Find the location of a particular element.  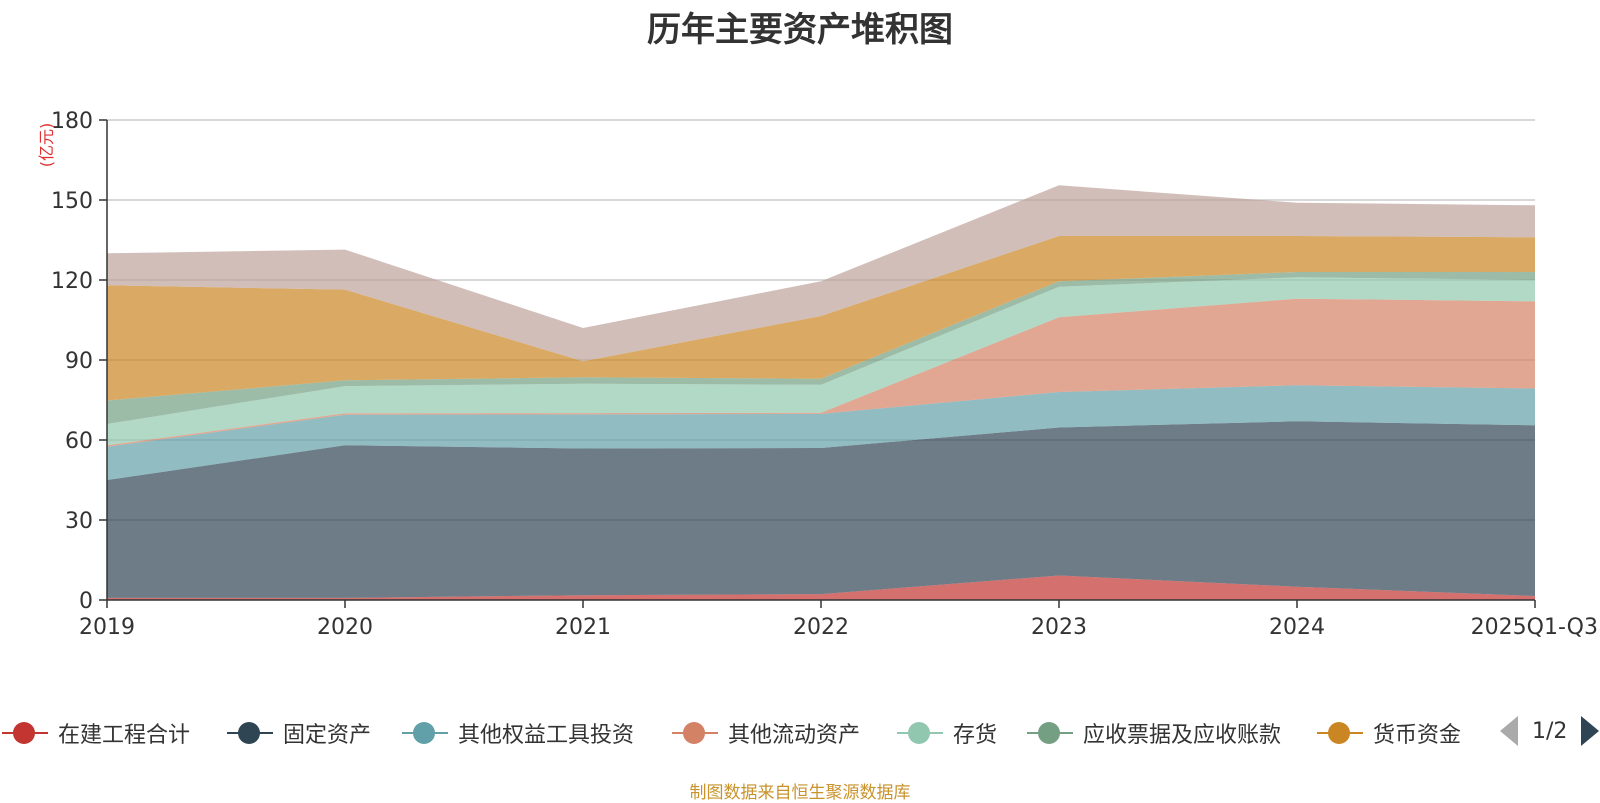

legend-page-indicator: 1/2 is located at coordinates (1550, 731).